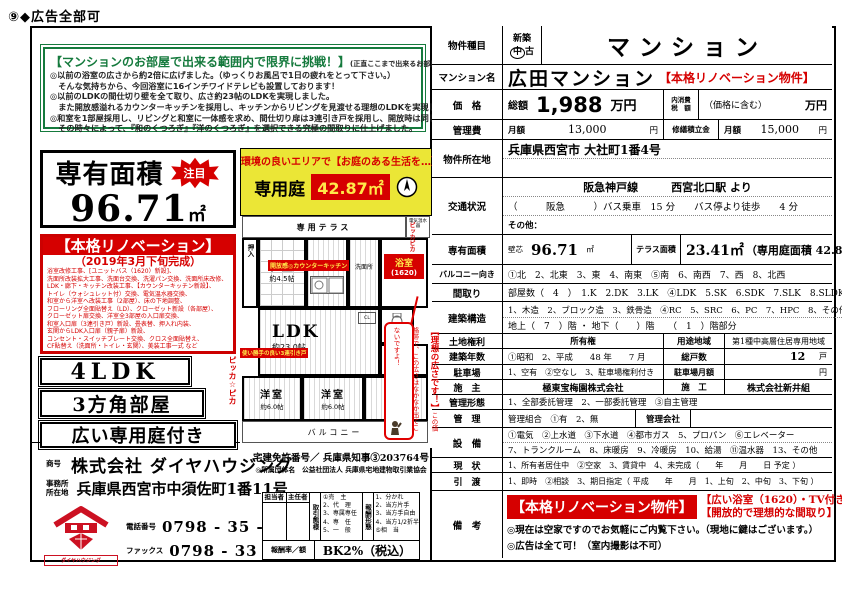 This screenshot has height=595, width=842. Describe the element at coordinates (337, 530) in the screenshot. I see `transaction-option: 5、一 般` at that location.